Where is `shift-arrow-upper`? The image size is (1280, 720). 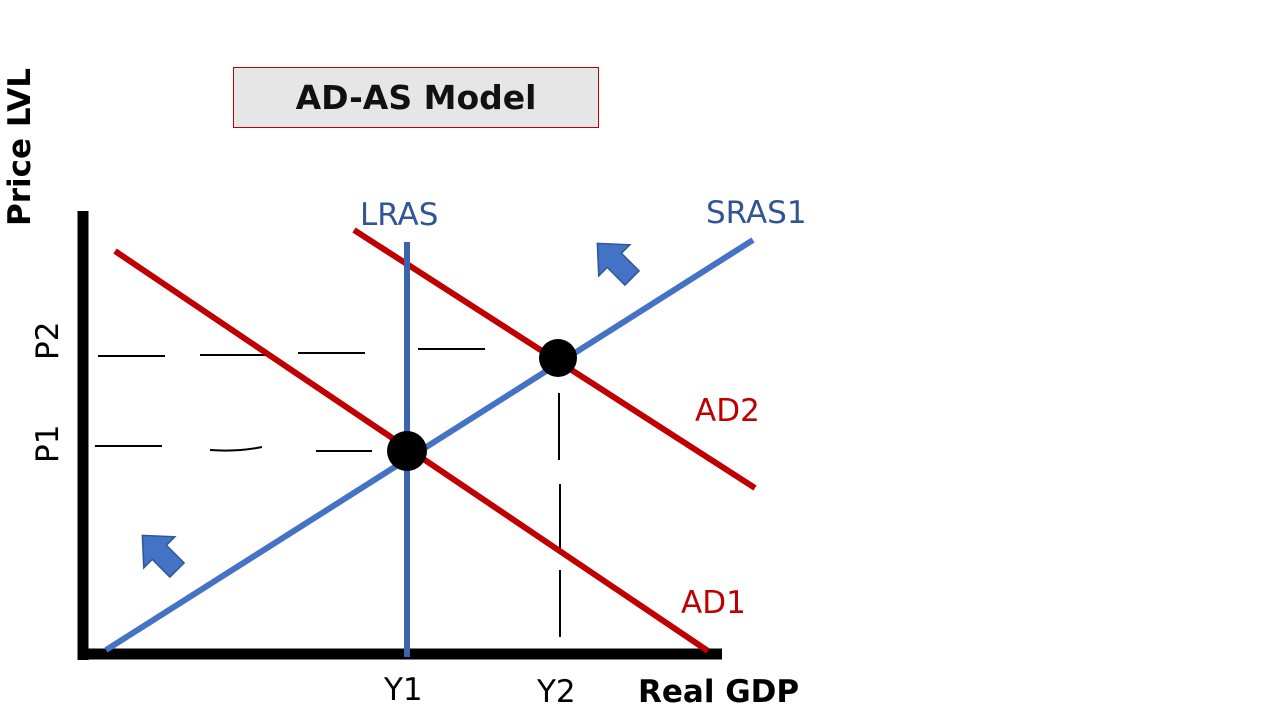
shift-arrow-upper is located at coordinates (618, 264).